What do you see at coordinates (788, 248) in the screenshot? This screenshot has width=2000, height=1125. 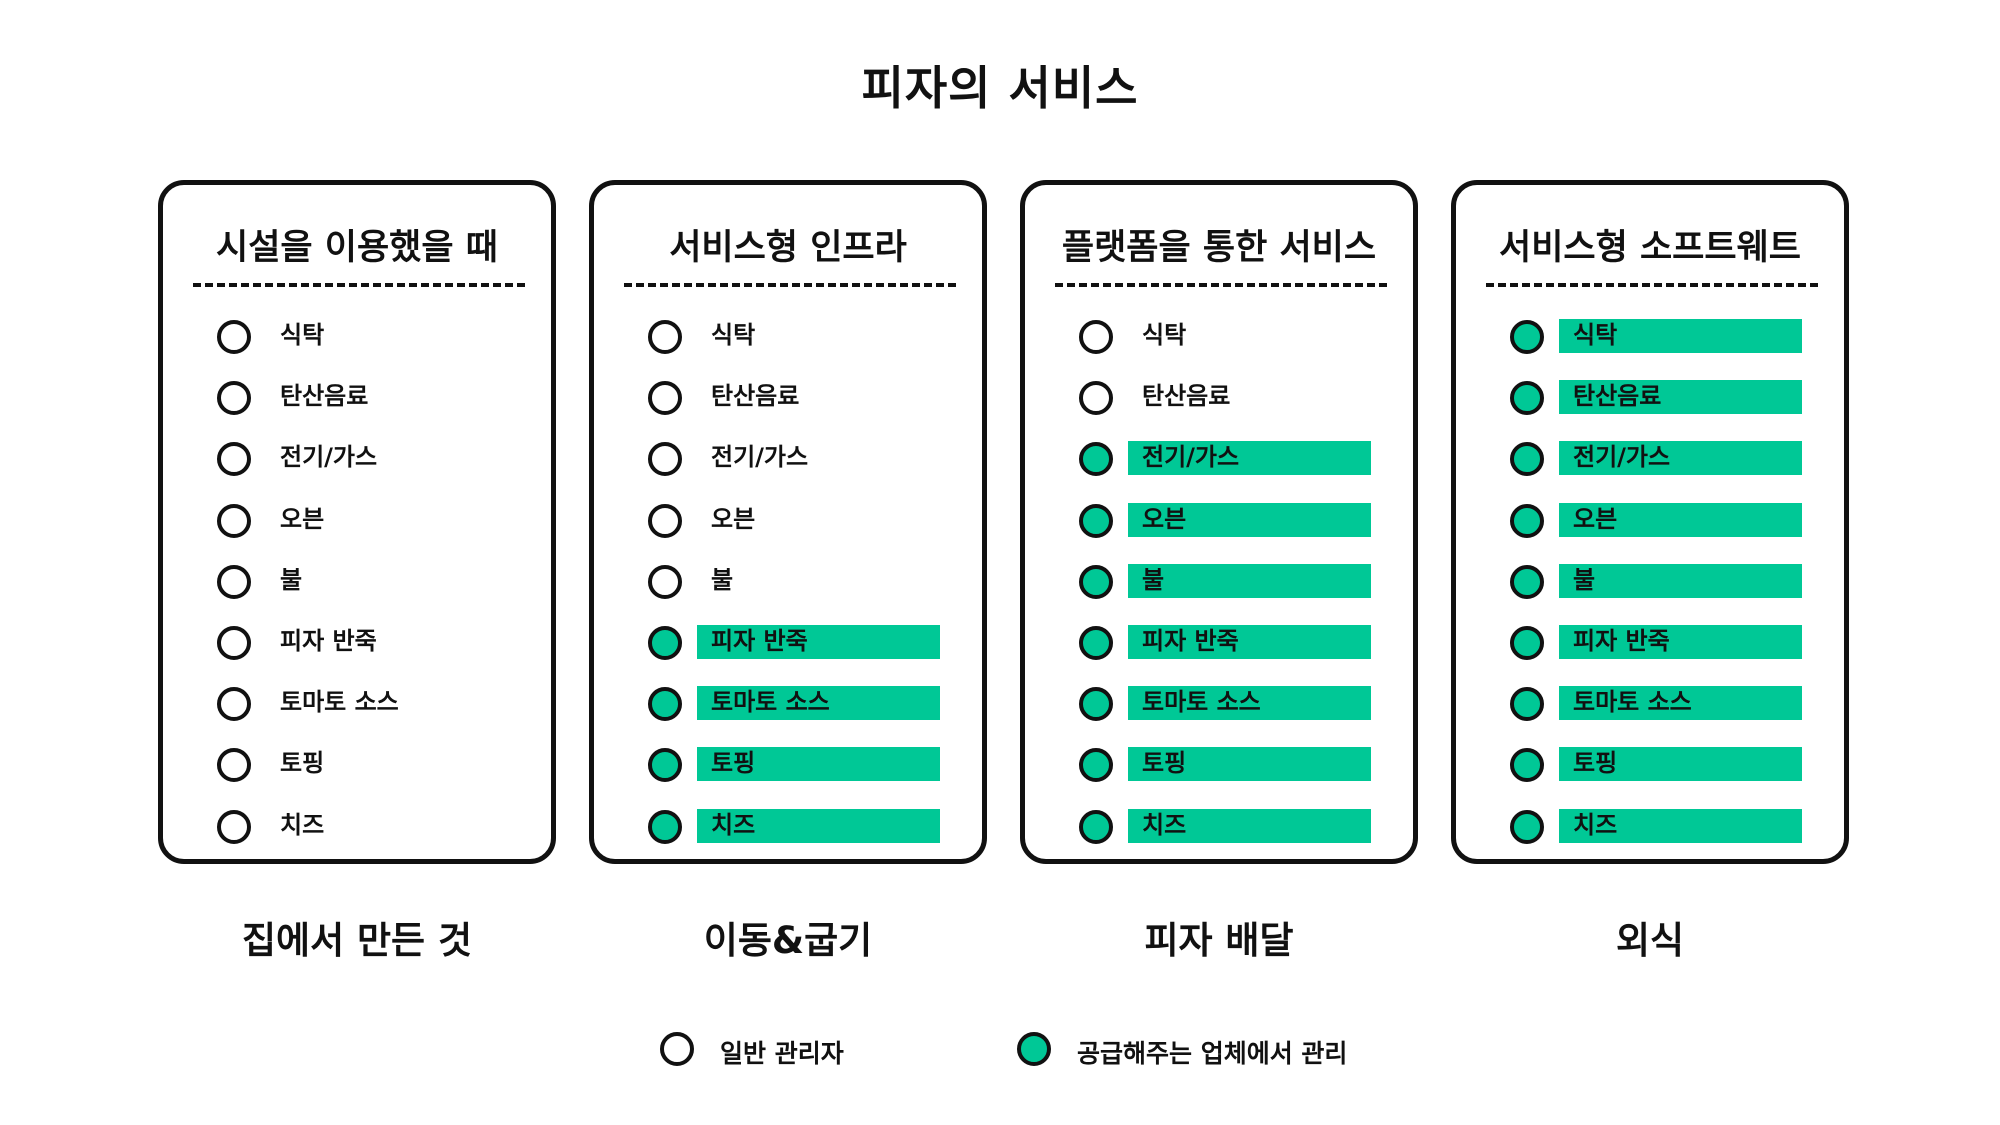 I see `card-title: 서비스형 인프라` at bounding box center [788, 248].